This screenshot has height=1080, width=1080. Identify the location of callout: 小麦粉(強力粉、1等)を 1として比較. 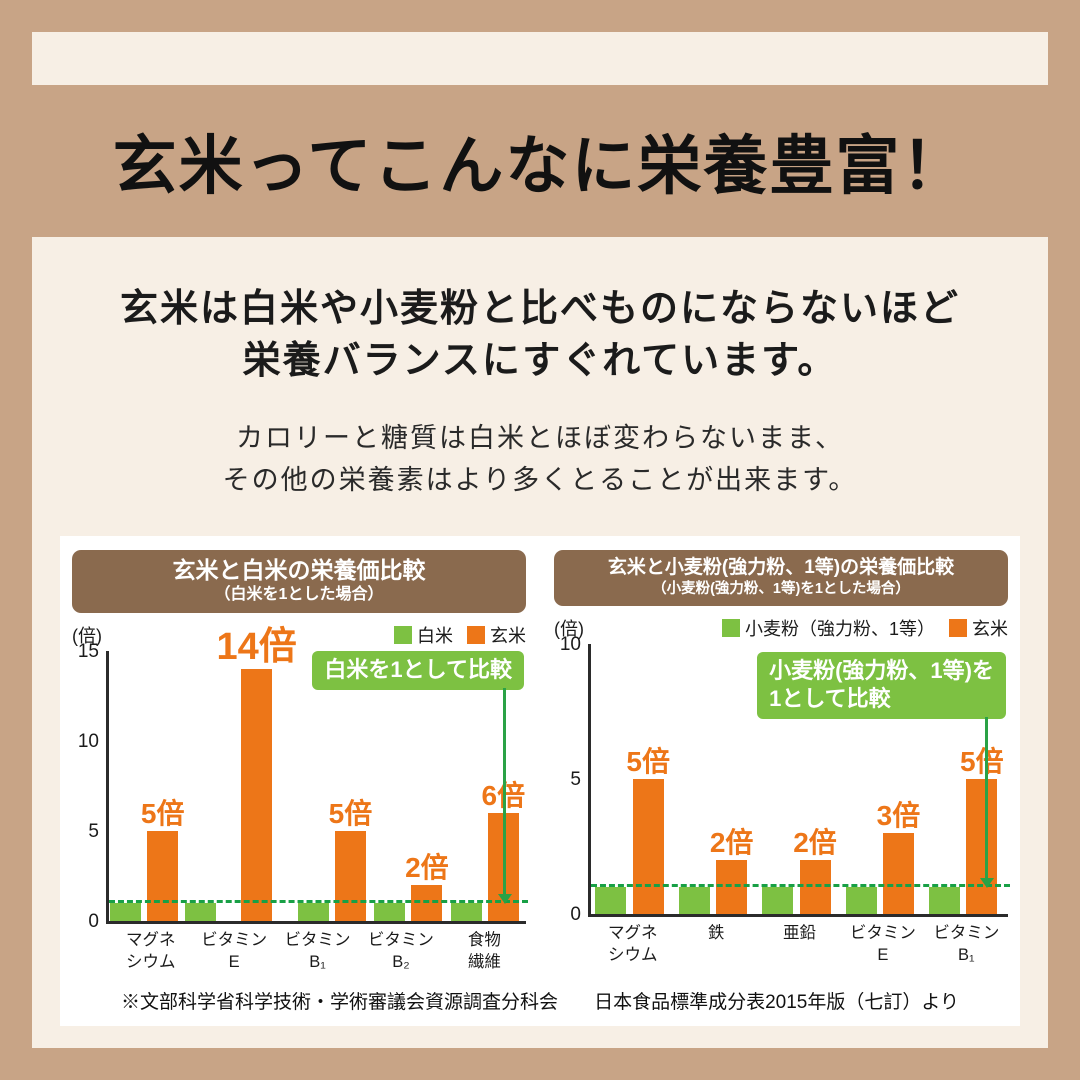
(881, 686).